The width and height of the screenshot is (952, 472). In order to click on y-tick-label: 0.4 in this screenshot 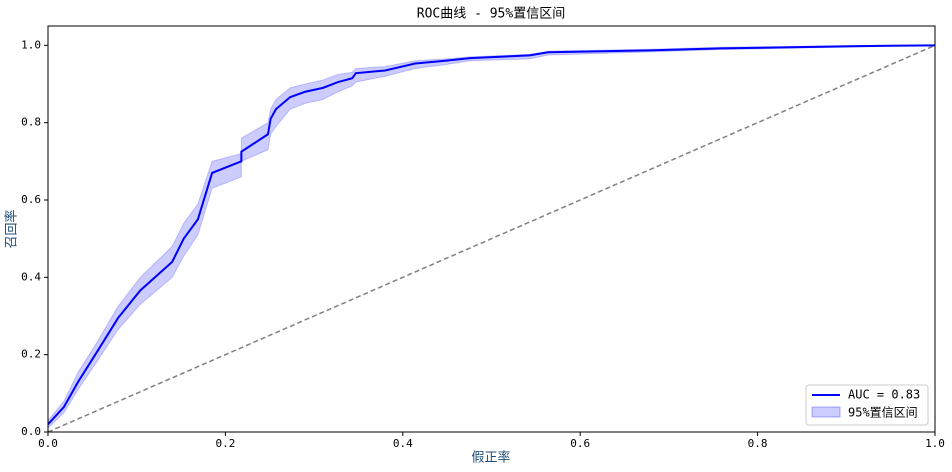, I will do `click(31, 276)`.